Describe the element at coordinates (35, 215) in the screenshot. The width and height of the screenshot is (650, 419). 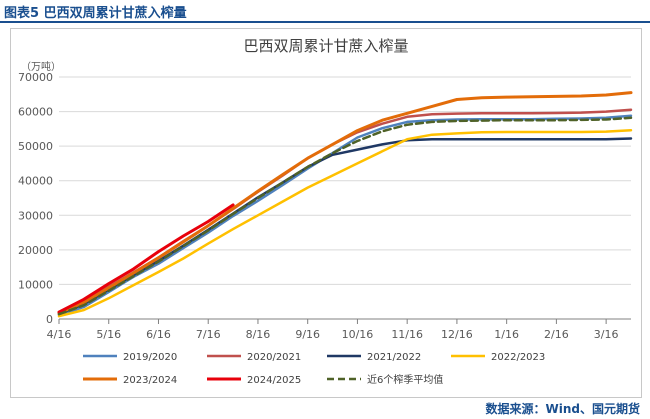
I see `y-tick-label: 30000` at that location.